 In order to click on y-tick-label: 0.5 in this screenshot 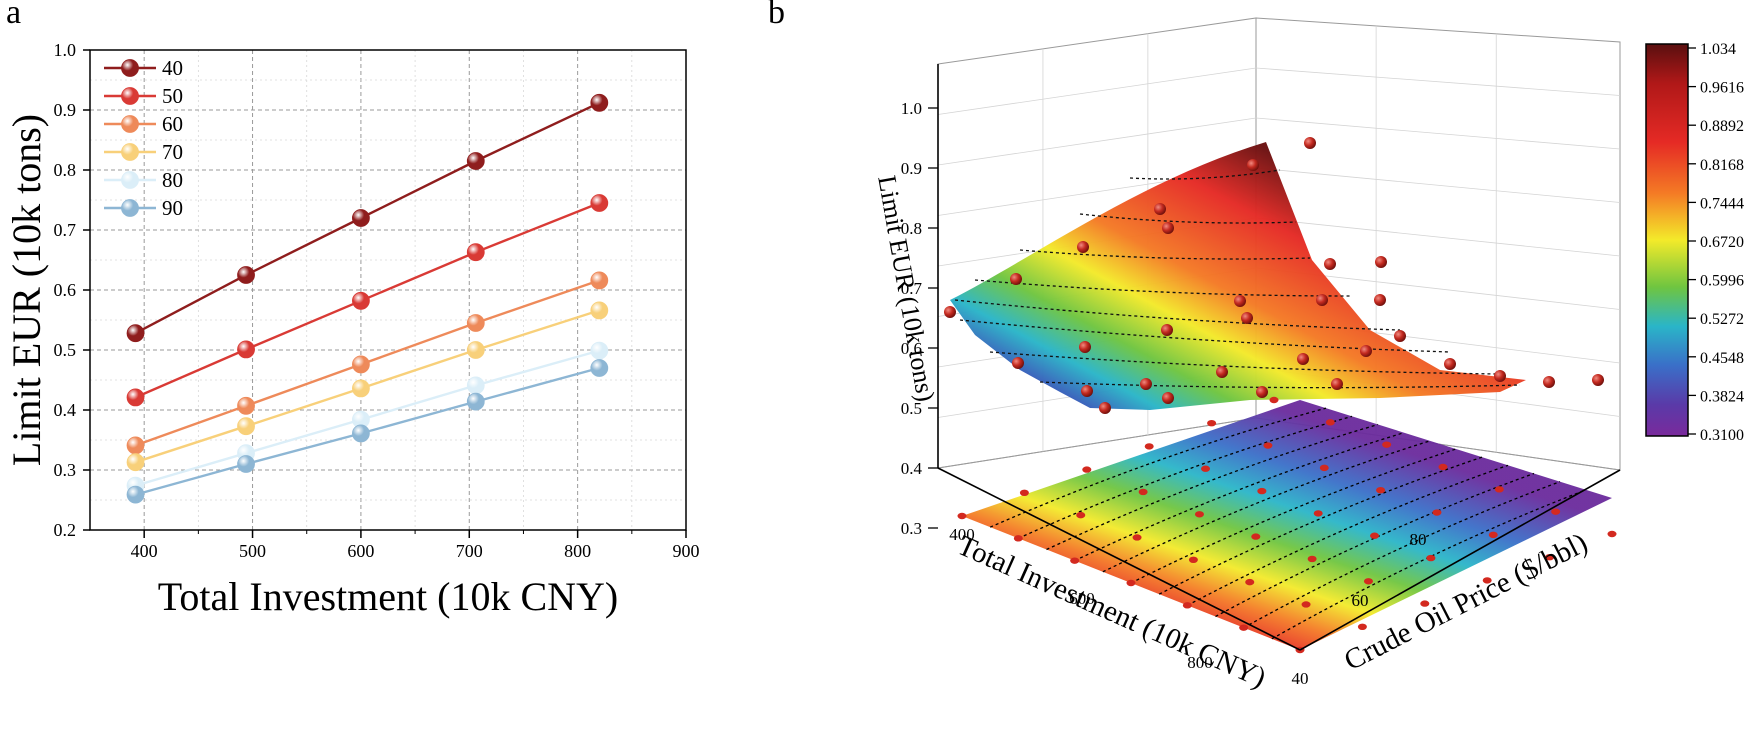, I will do `click(65, 350)`.